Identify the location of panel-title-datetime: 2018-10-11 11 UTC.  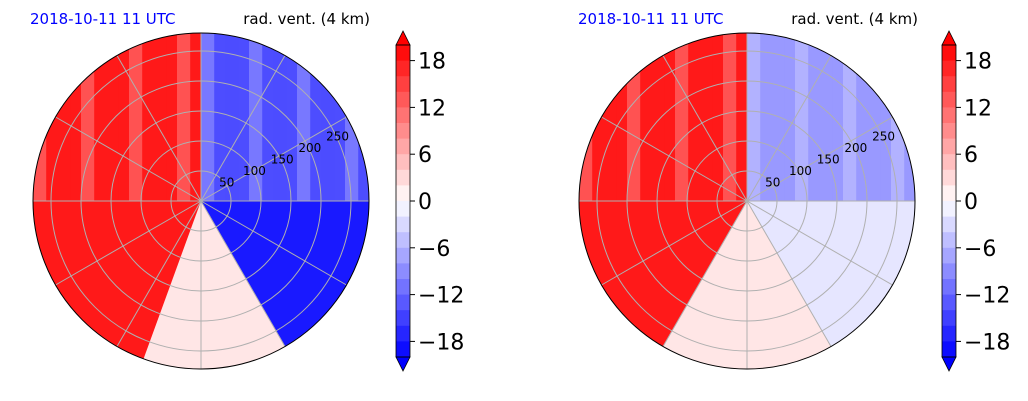
(103, 19).